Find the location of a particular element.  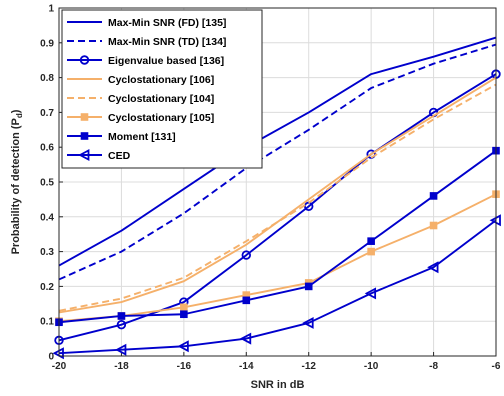

y-tick-label: 0 is located at coordinates (51, 357).